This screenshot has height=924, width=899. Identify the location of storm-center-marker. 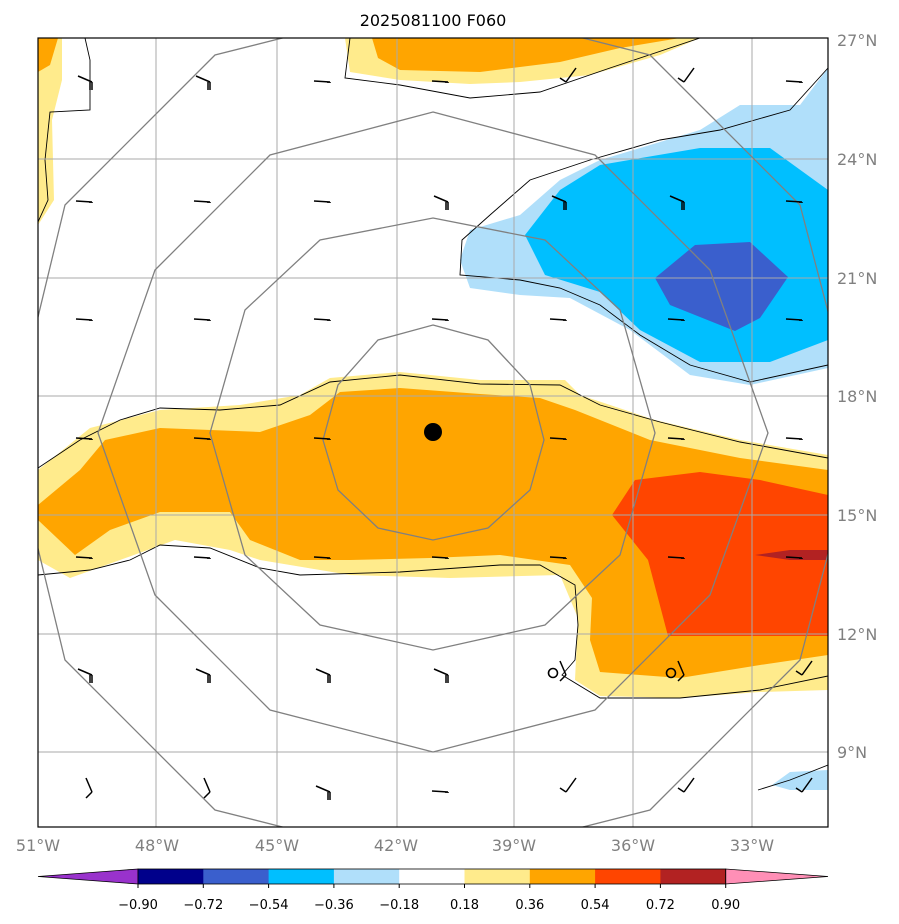
(433, 432).